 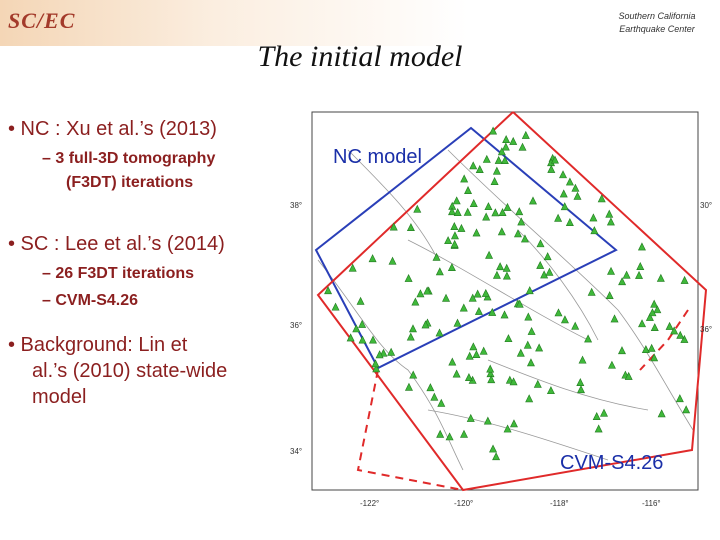 What do you see at coordinates (377, 157) in the screenshot?
I see `nc-model-label: NC model` at bounding box center [377, 157].